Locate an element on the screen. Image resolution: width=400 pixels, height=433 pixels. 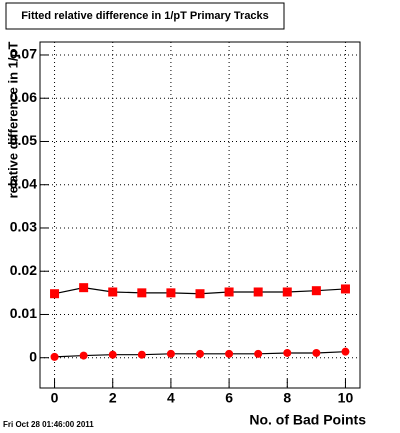
y-tick-label: 0.03 is located at coordinates (23, 227).